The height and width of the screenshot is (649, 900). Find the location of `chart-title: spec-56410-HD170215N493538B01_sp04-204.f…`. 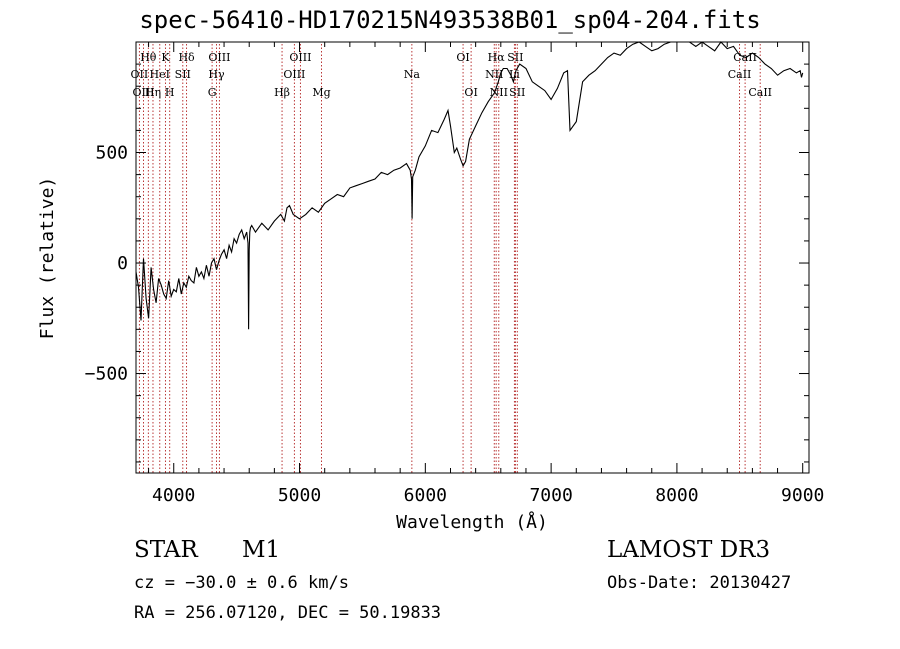

chart-title: spec-56410-HD170215N493538B01_sp04-204.f… is located at coordinates (450, 20).